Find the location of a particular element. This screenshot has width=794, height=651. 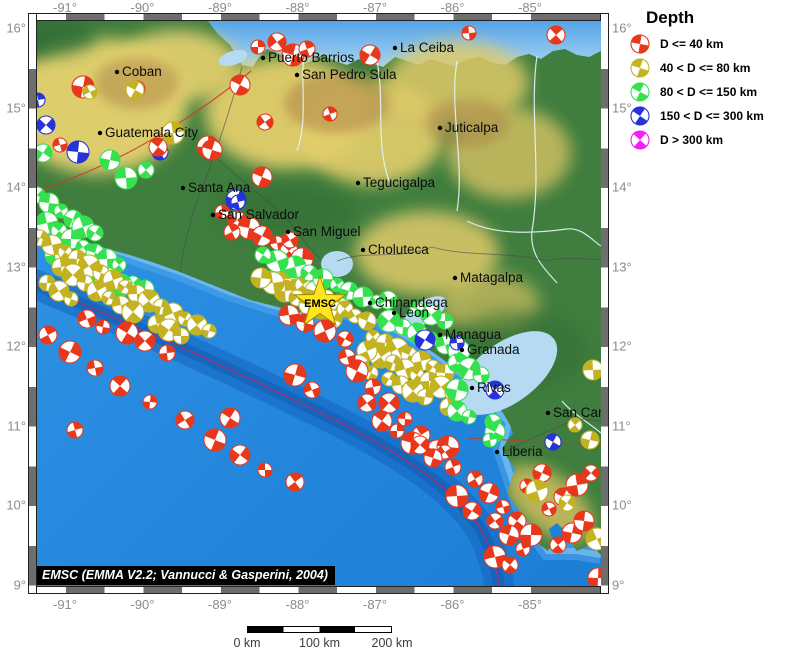

legend-item: D <= 40 km is located at coordinates (711, 44).